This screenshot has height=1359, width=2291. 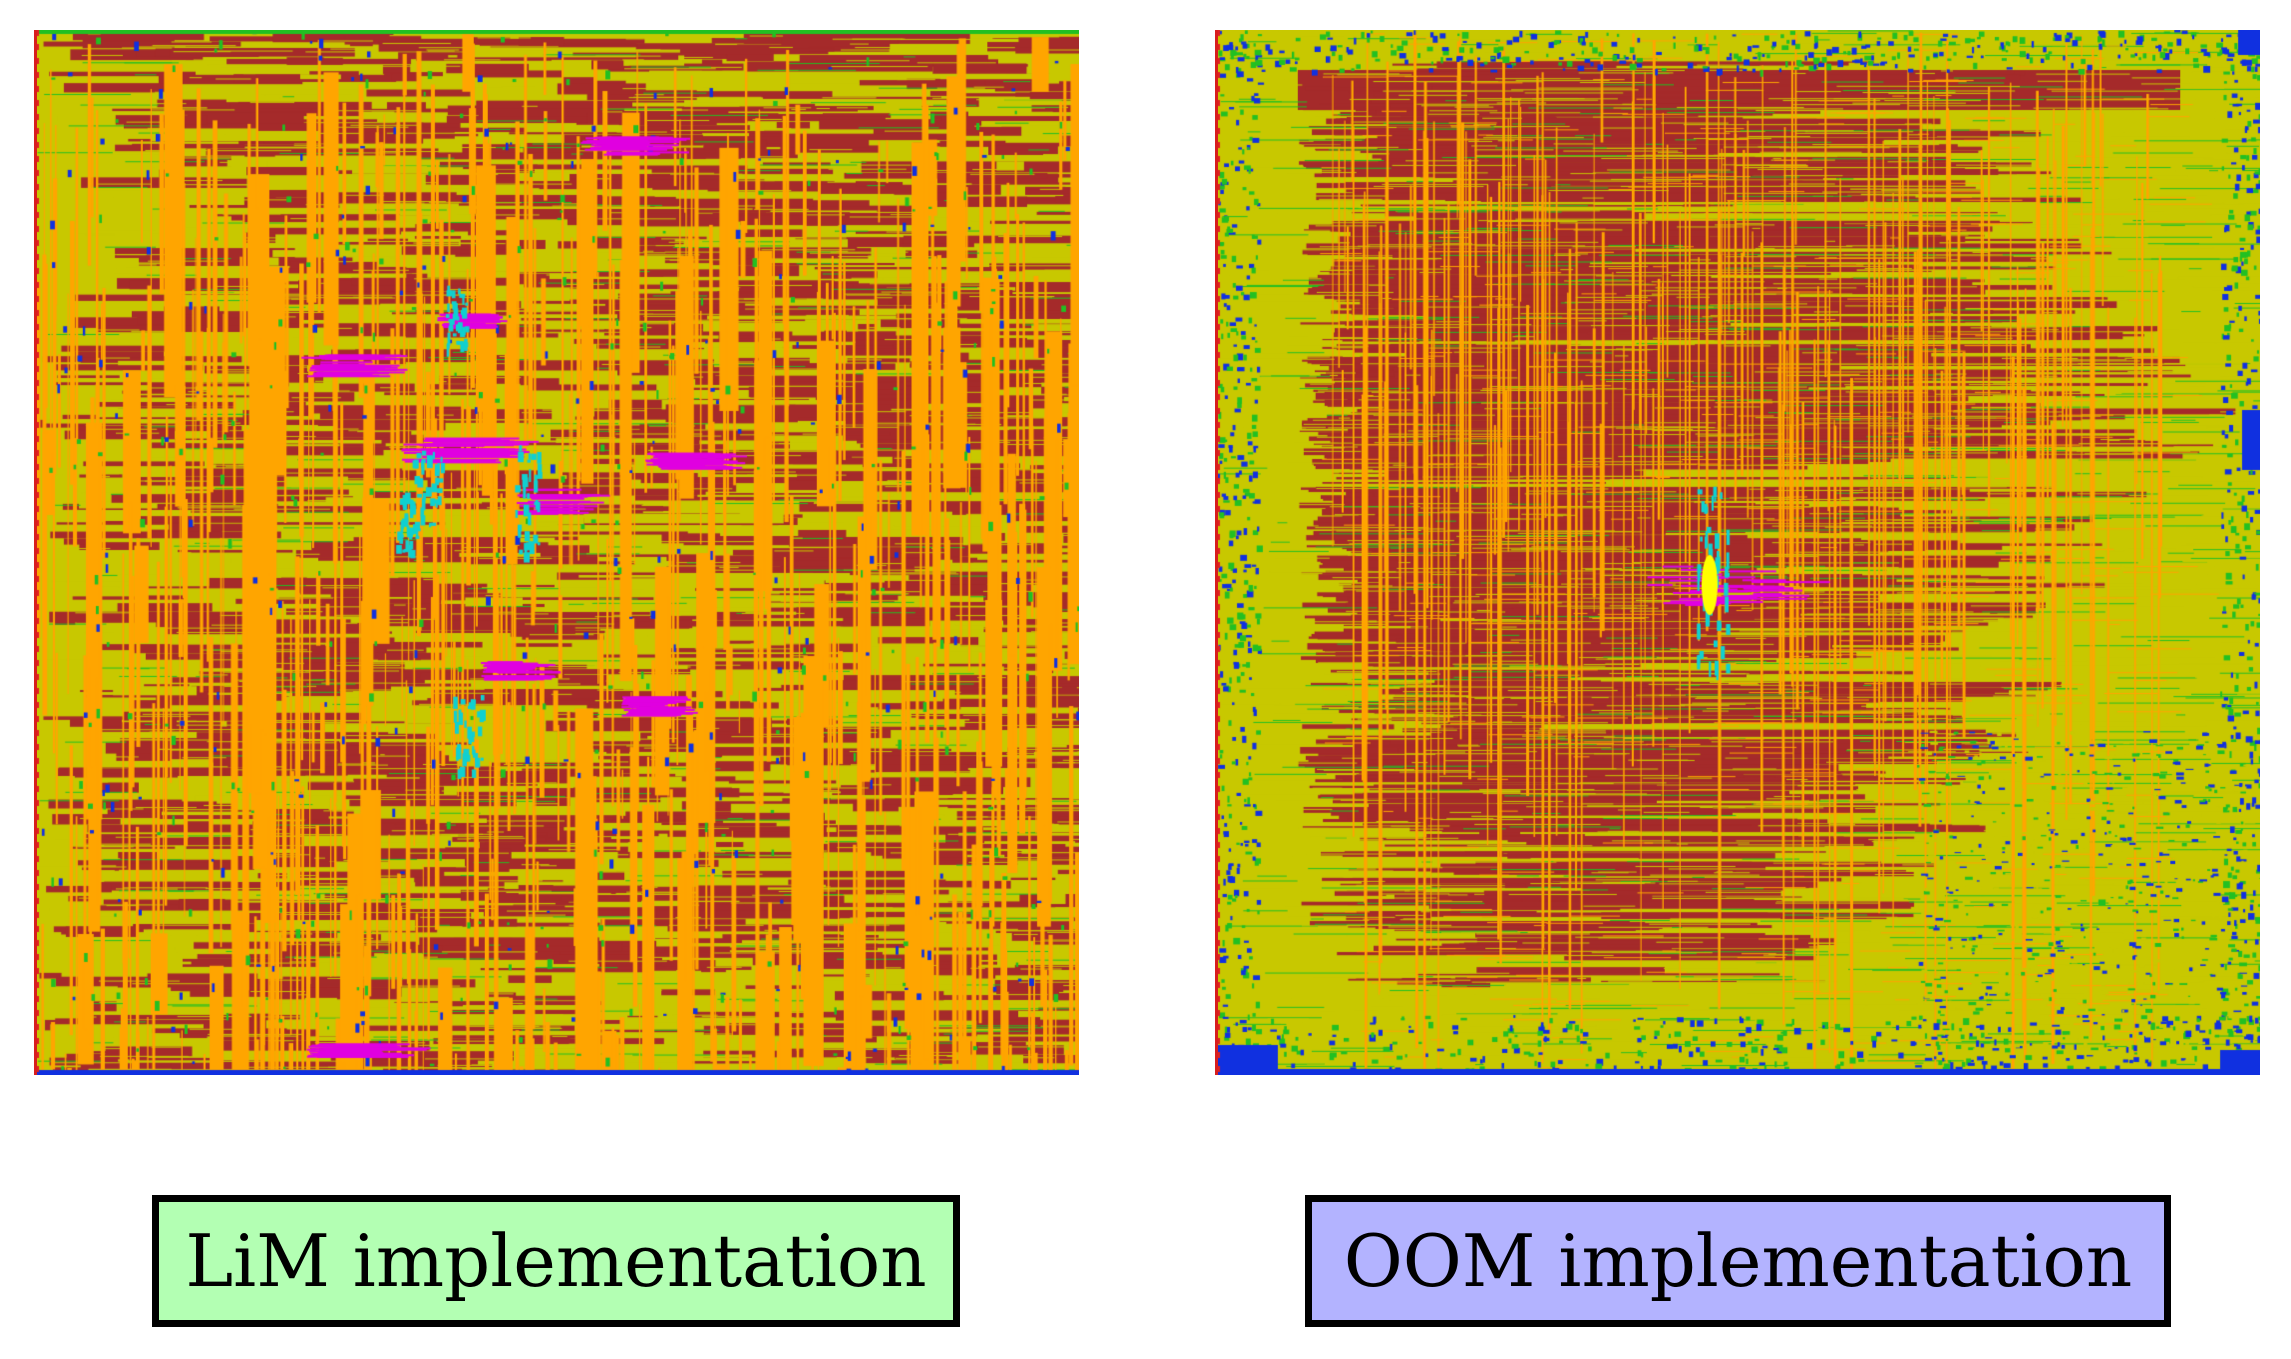 I want to click on lim-implementation-label: LiM implementation, so click(x=556, y=1261).